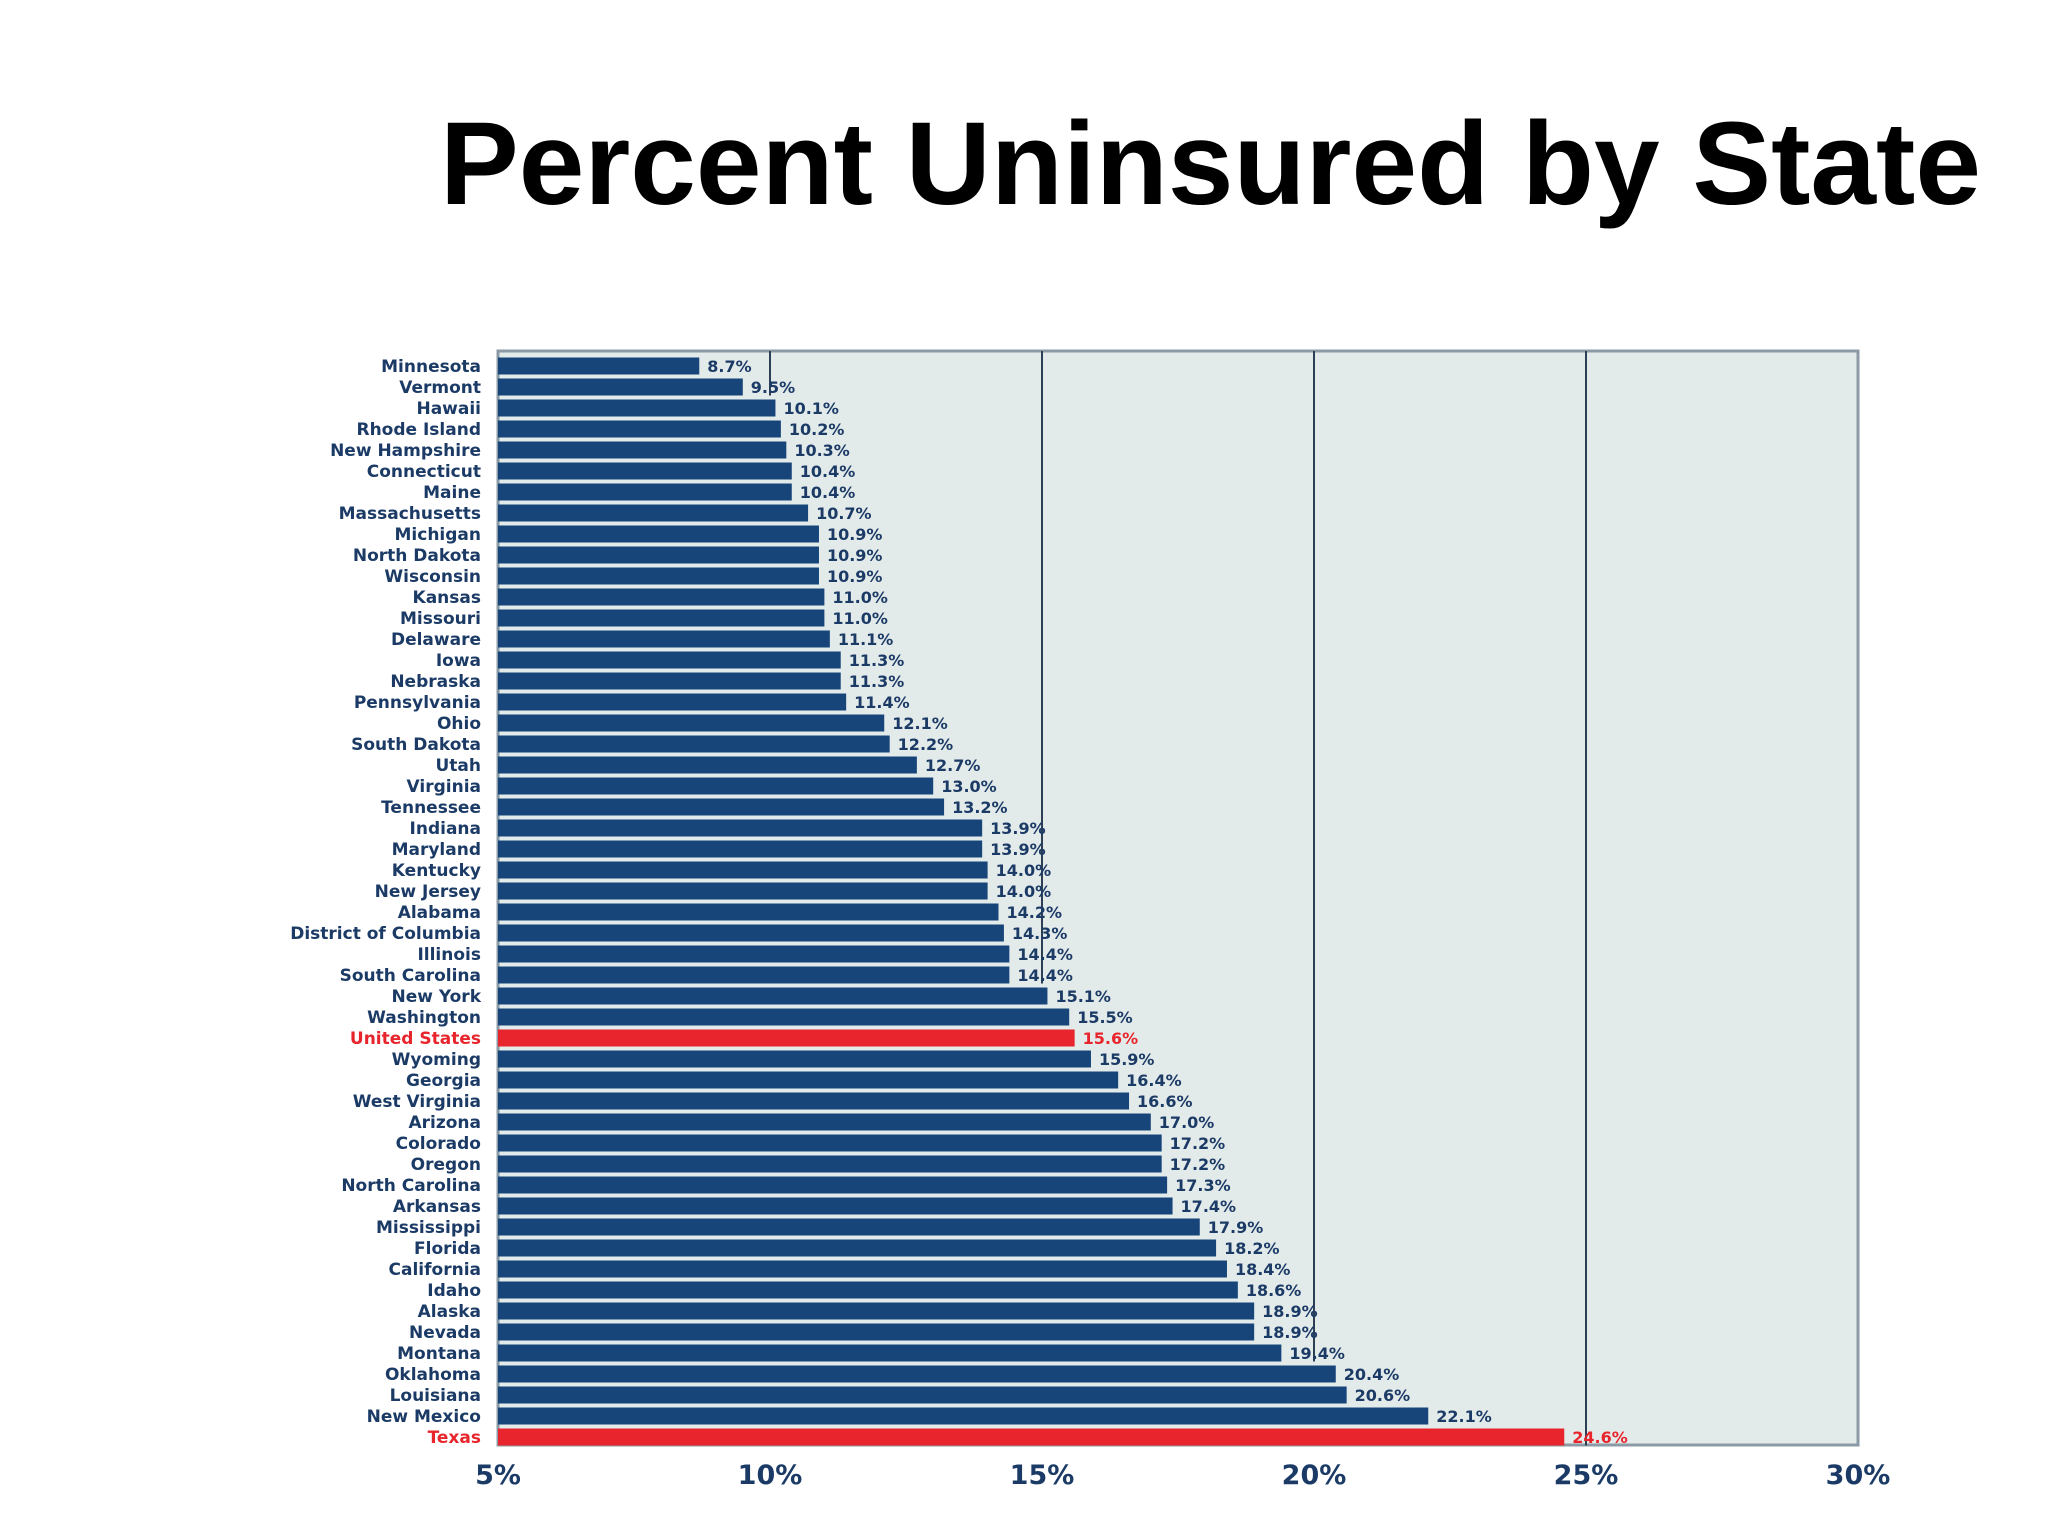 The height and width of the screenshot is (1536, 2048). I want to click on category-label-michigan: Michigan, so click(438, 535).